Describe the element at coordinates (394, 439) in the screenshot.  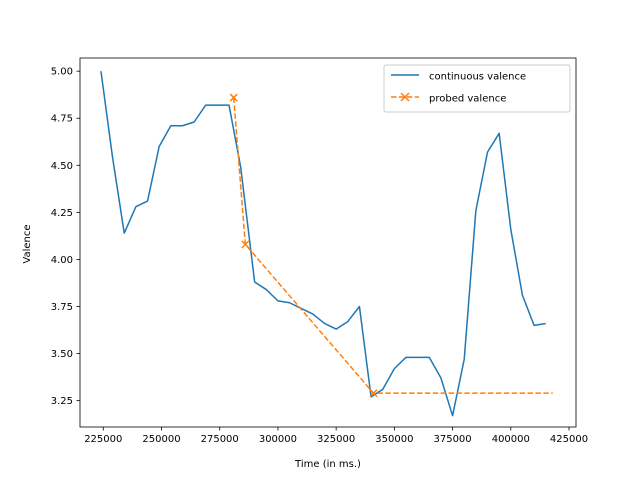
I see `x-tick-label: 350000` at that location.